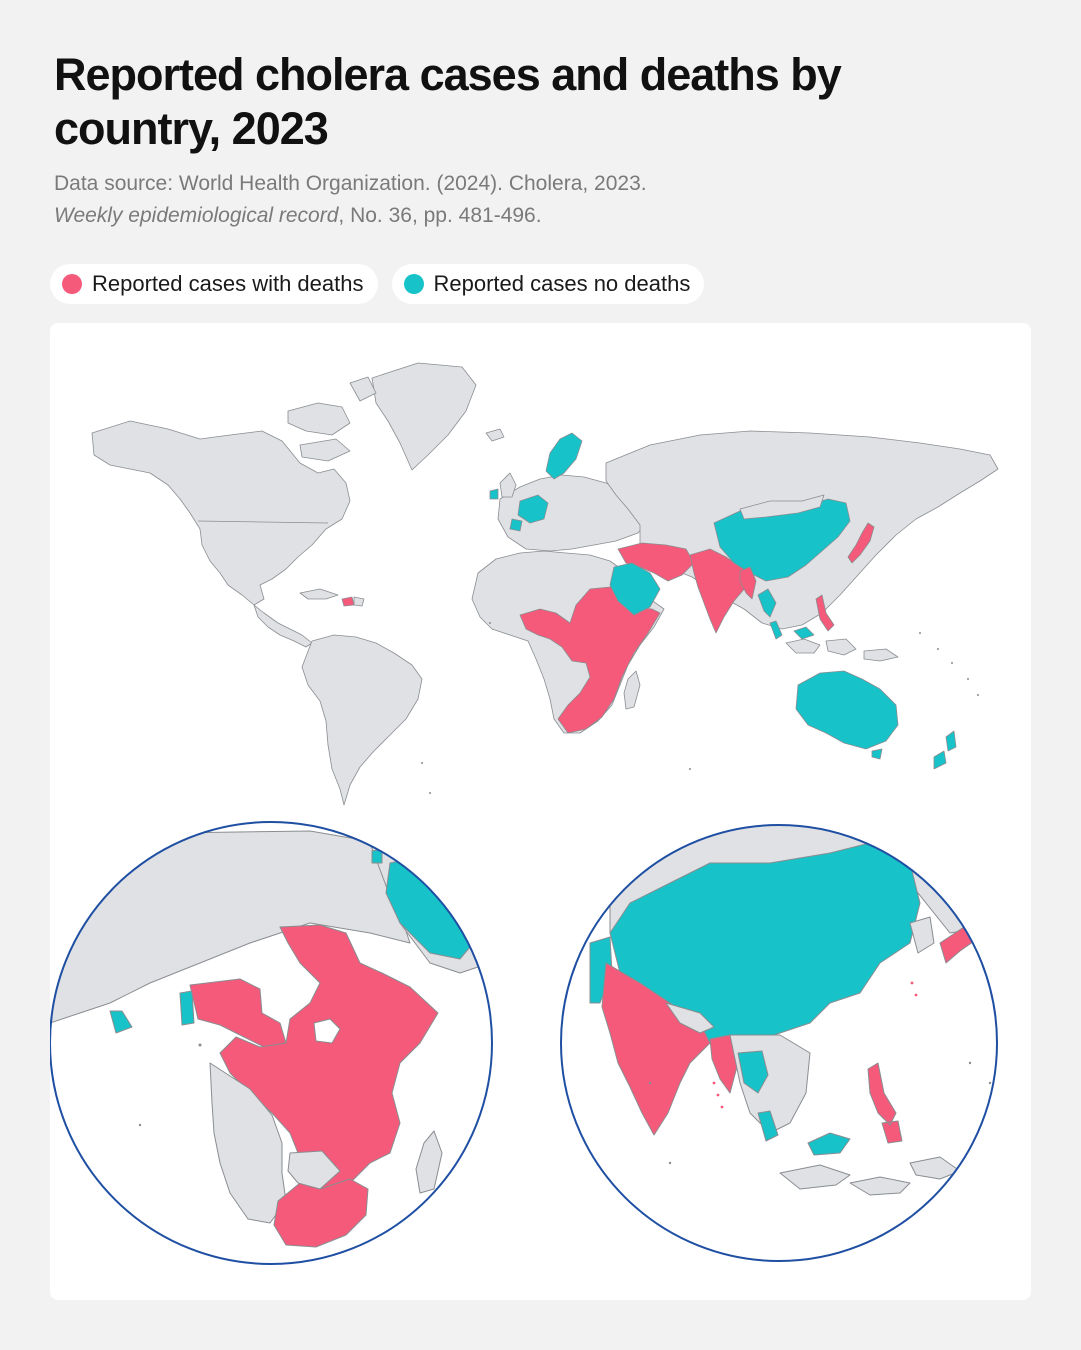  Describe the element at coordinates (424, 416) in the screenshot. I see `land-greenland` at that location.